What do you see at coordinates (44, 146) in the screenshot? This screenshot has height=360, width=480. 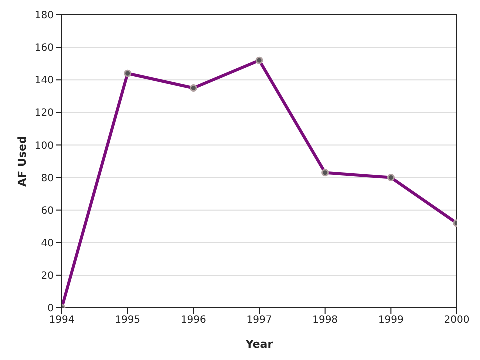 I see `y-tick-label: 100` at bounding box center [44, 146].